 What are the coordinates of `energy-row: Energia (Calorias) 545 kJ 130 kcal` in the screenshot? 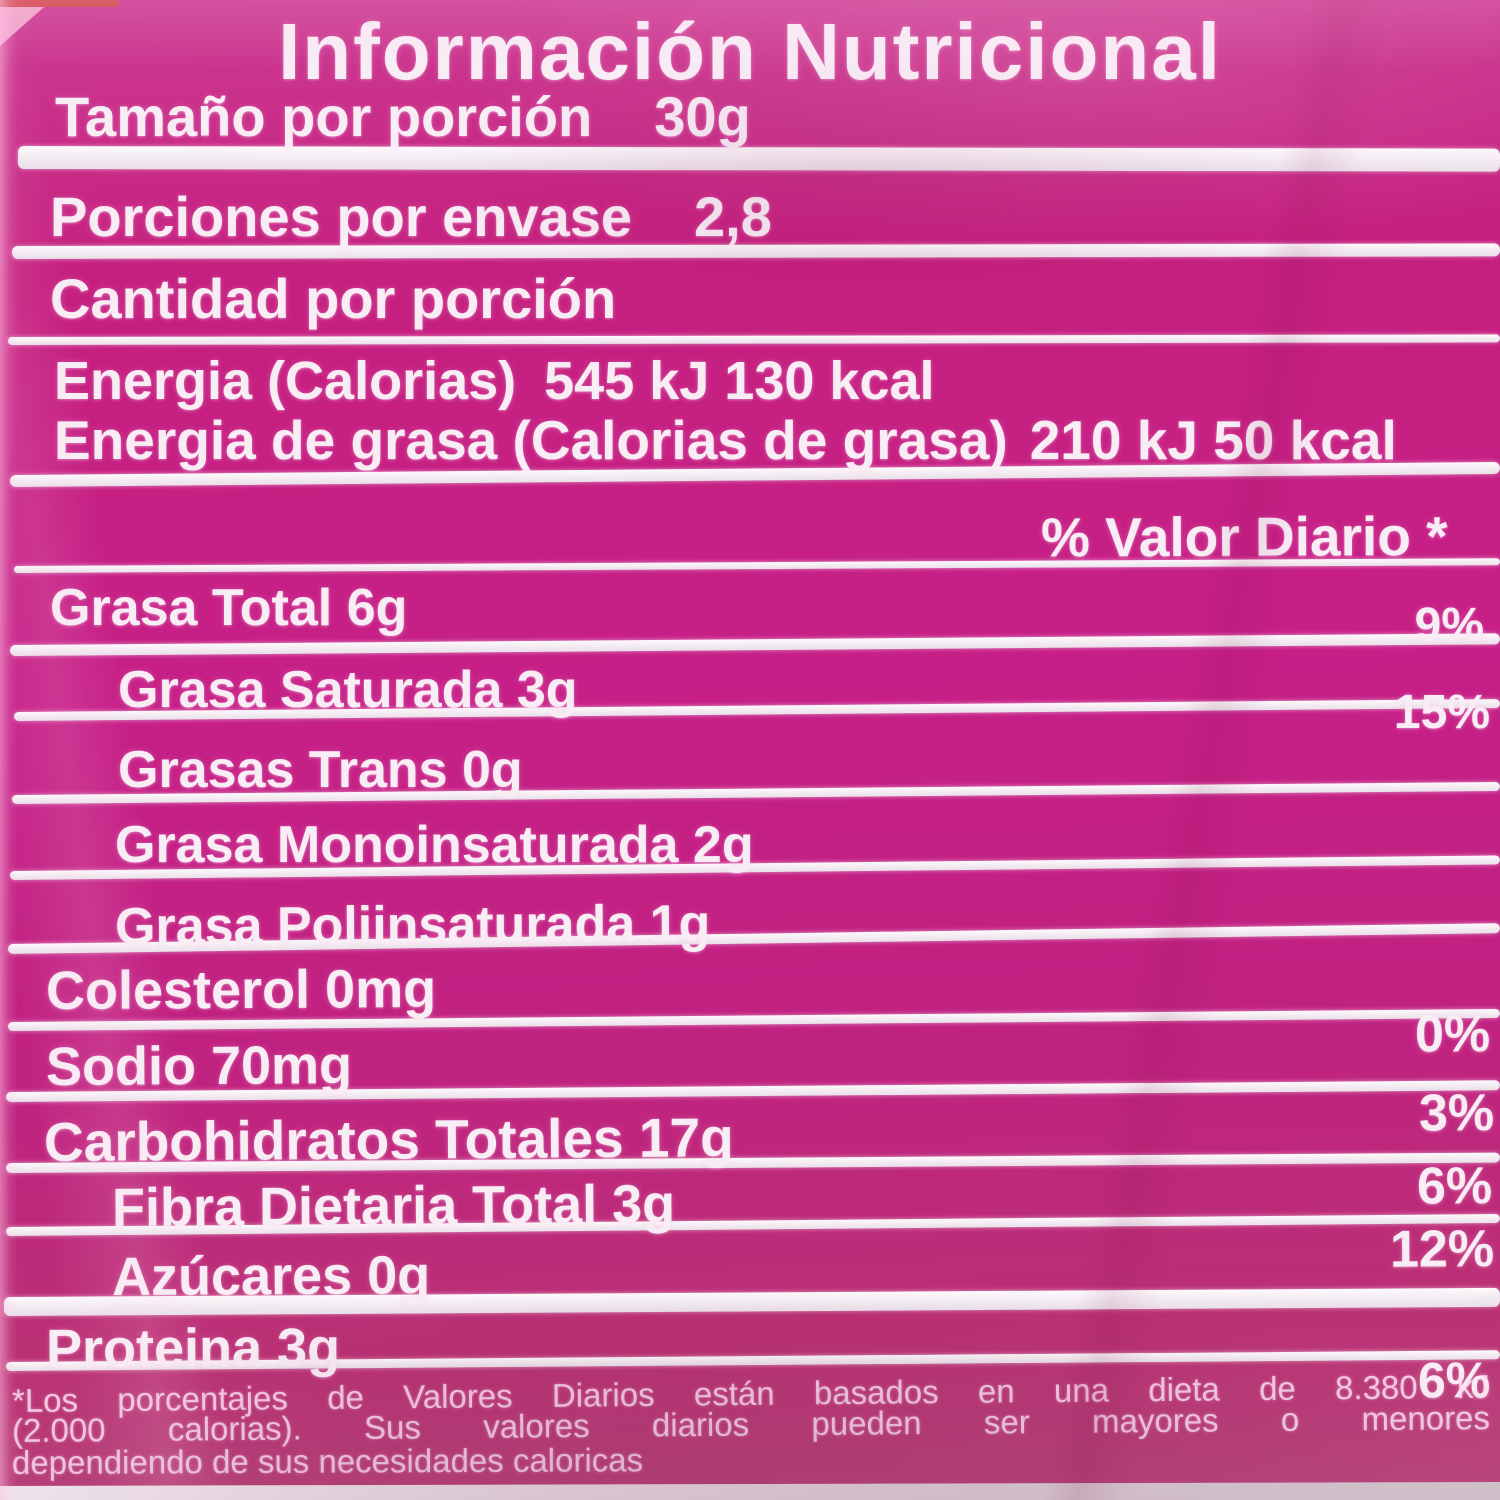 It's located at (494, 381).